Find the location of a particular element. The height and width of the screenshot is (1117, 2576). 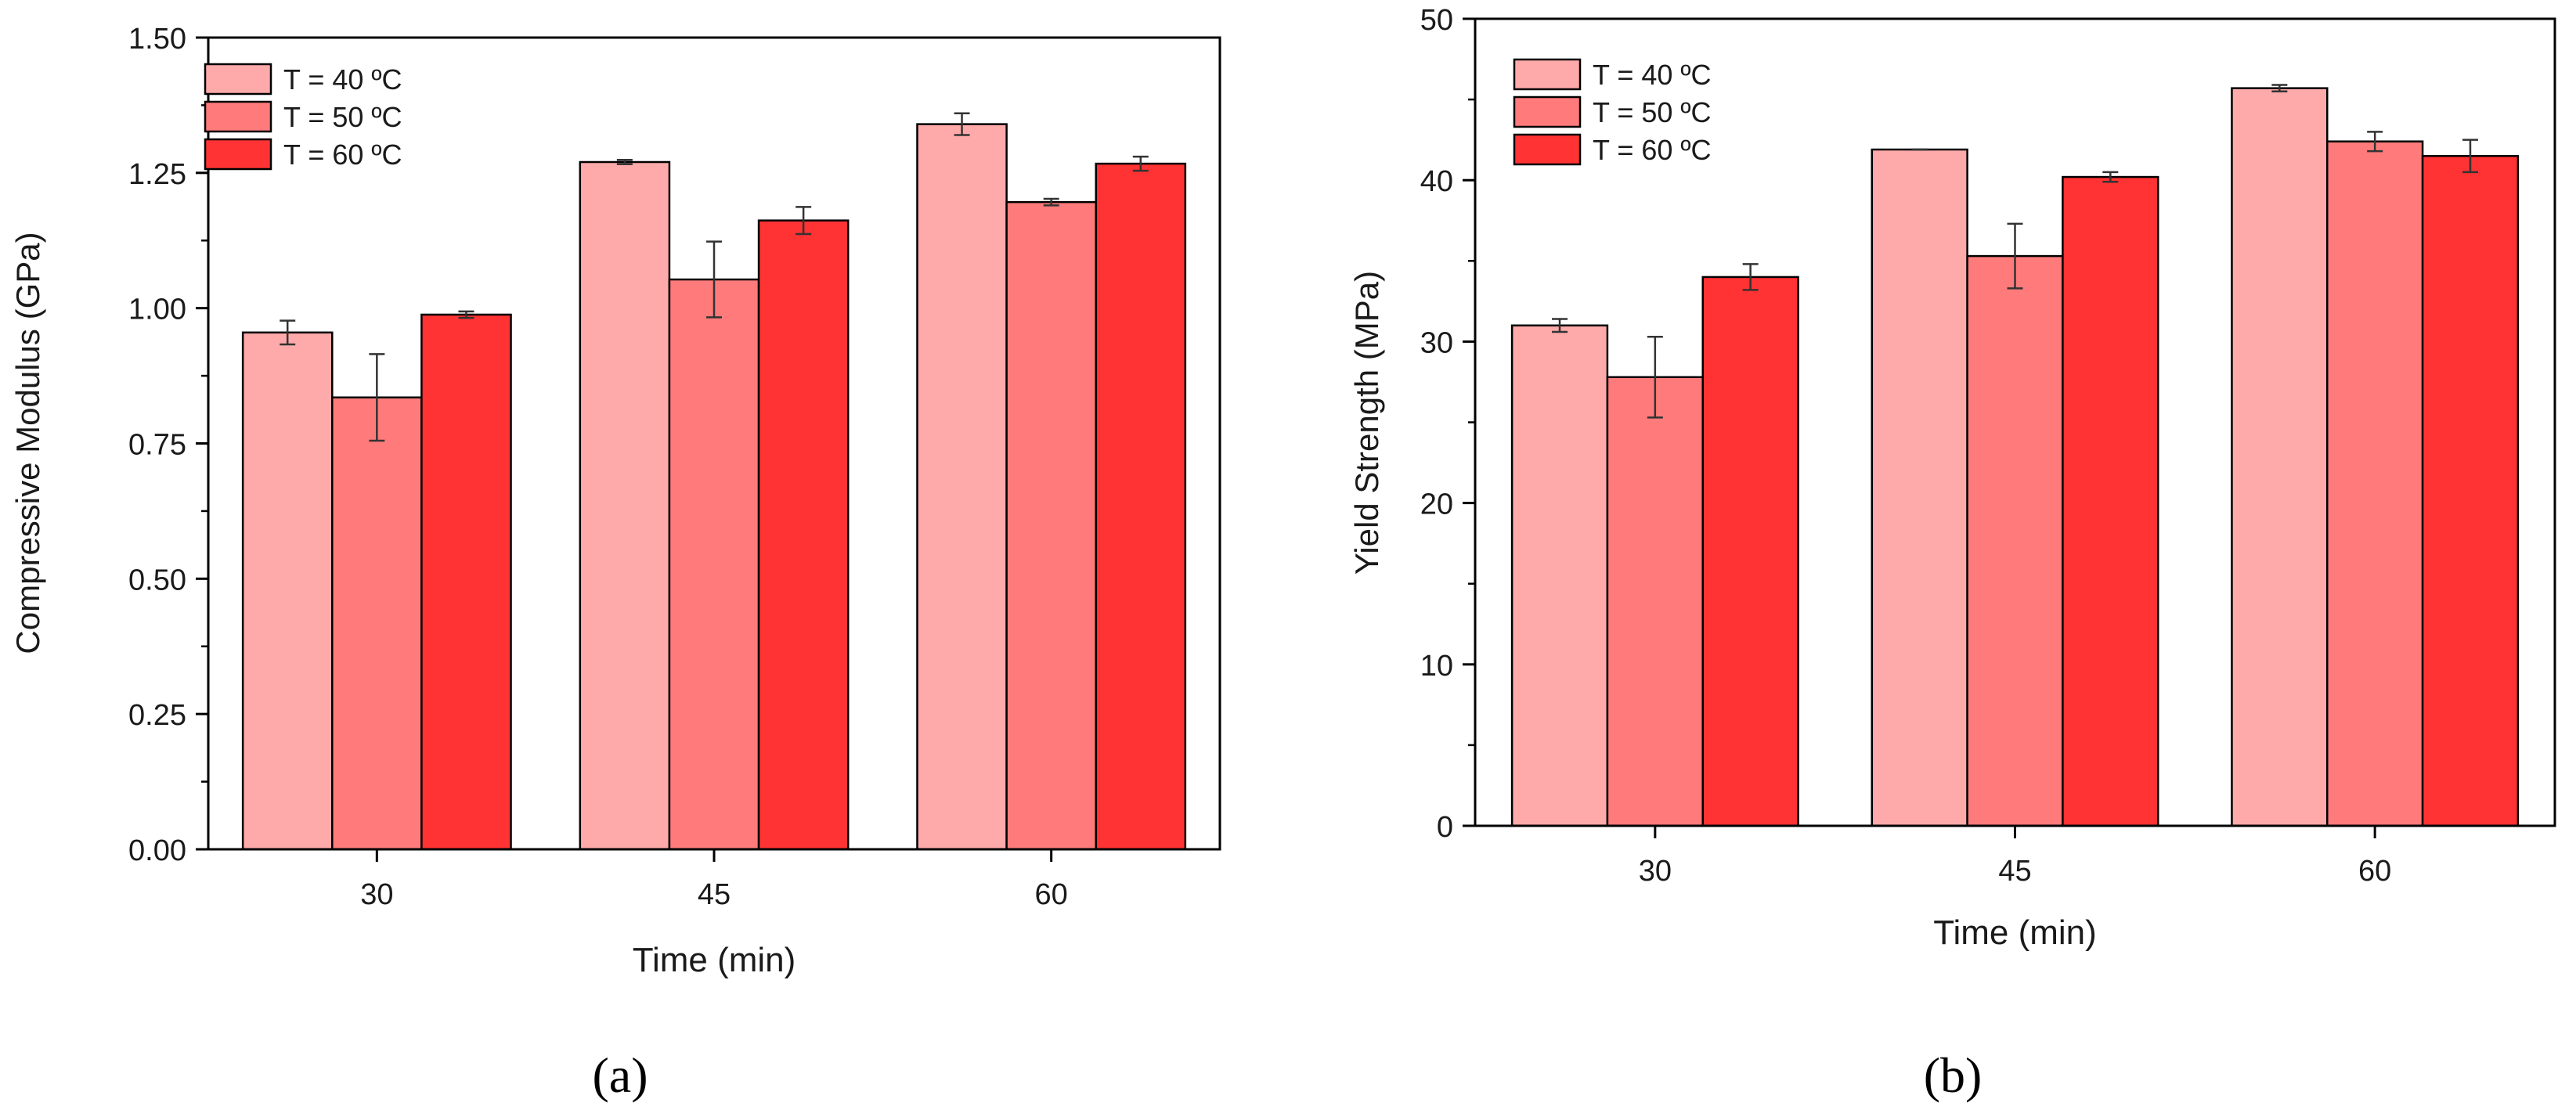

y-axis-title: Compressive Modulus (GPa) is located at coordinates (28, 443).